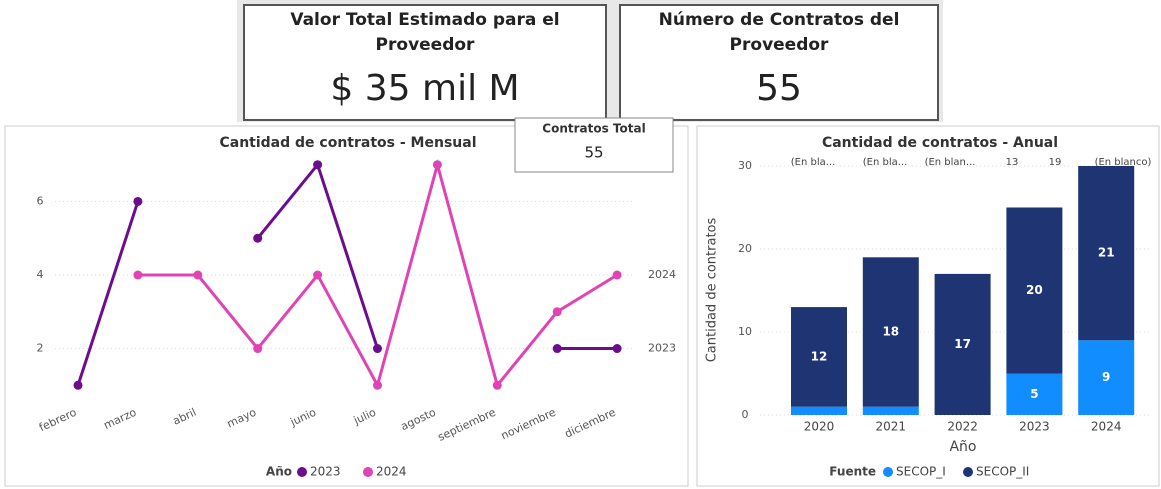 The image size is (1161, 489). I want to click on y-tick-label: 2, so click(40, 348).